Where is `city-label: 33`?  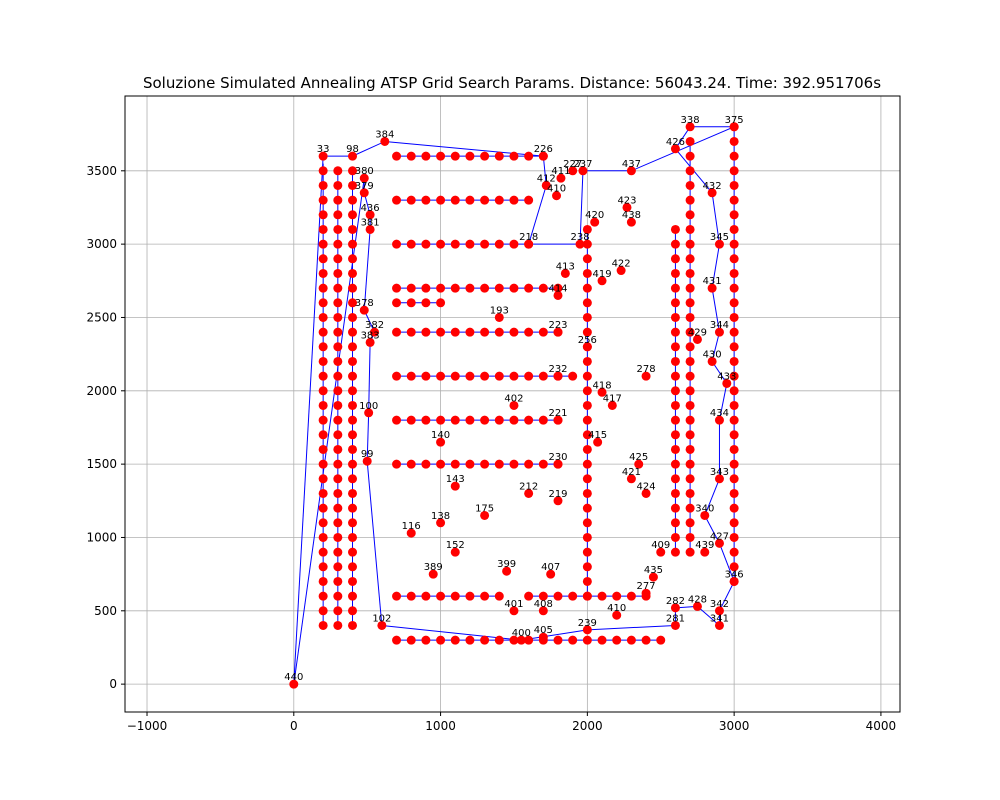
city-label: 33 is located at coordinates (323, 149).